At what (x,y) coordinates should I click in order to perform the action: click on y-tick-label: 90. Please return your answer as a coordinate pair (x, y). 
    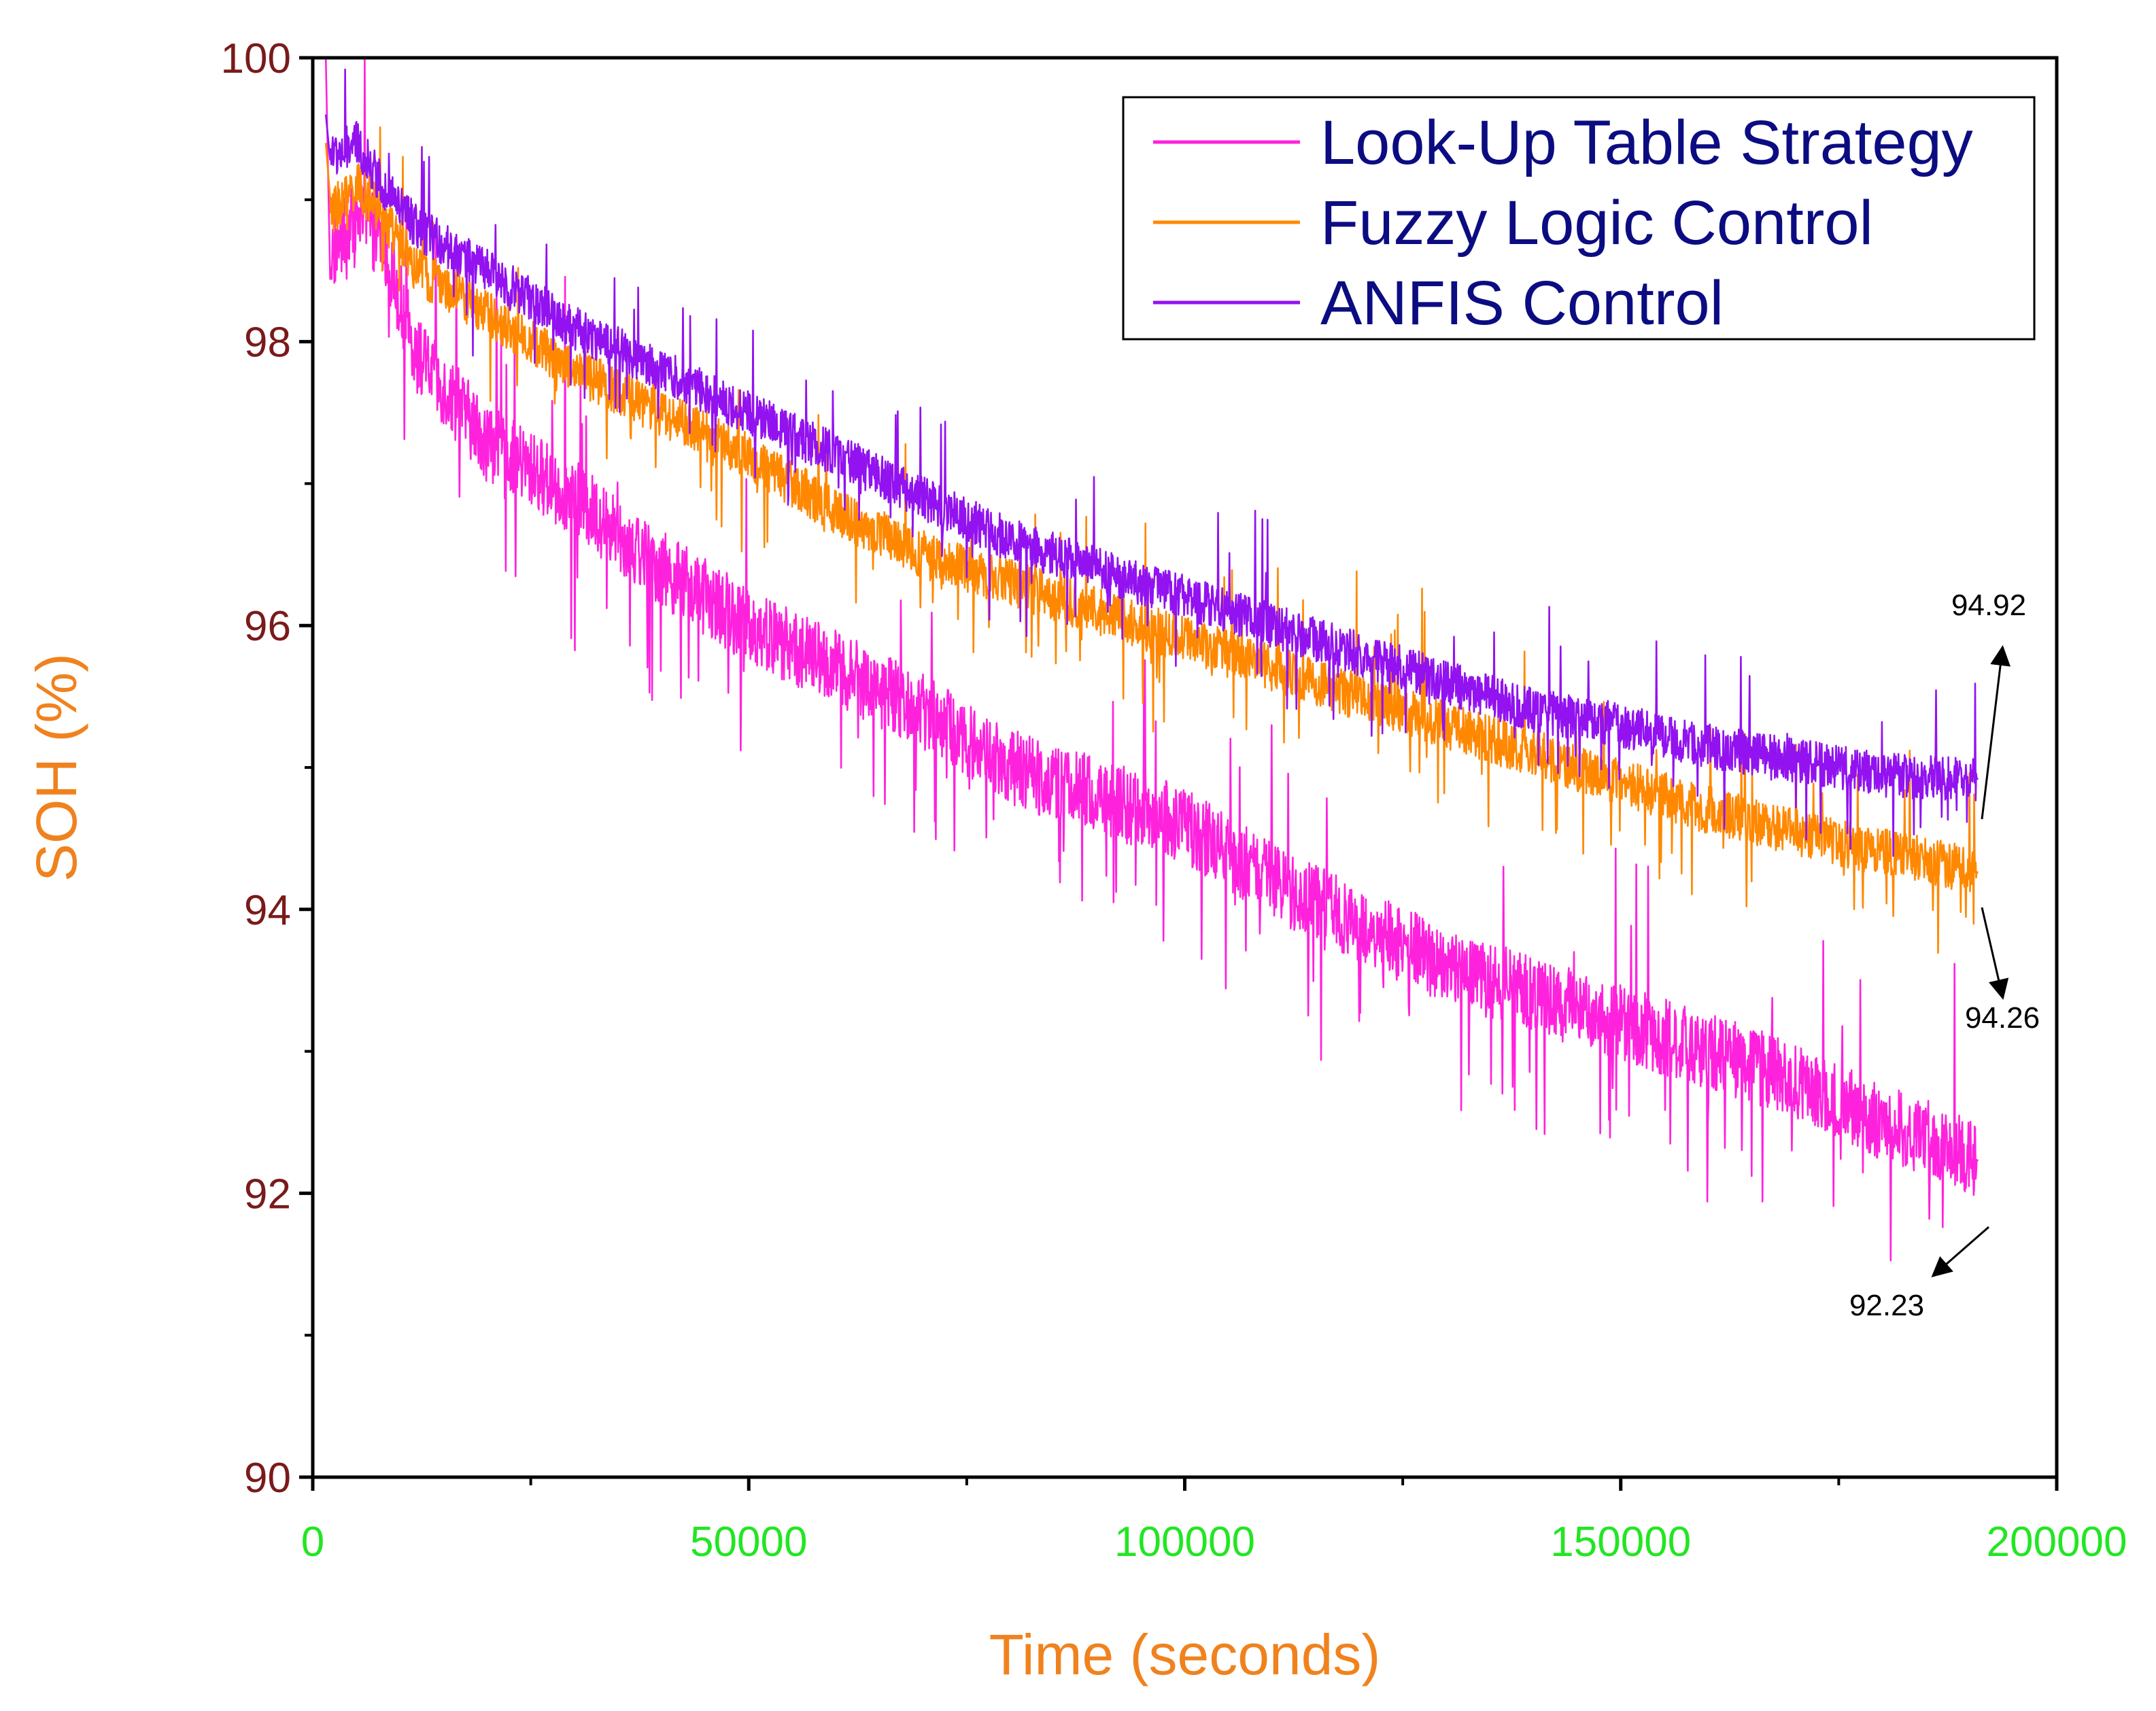
    Looking at the image, I should click on (267, 1478).